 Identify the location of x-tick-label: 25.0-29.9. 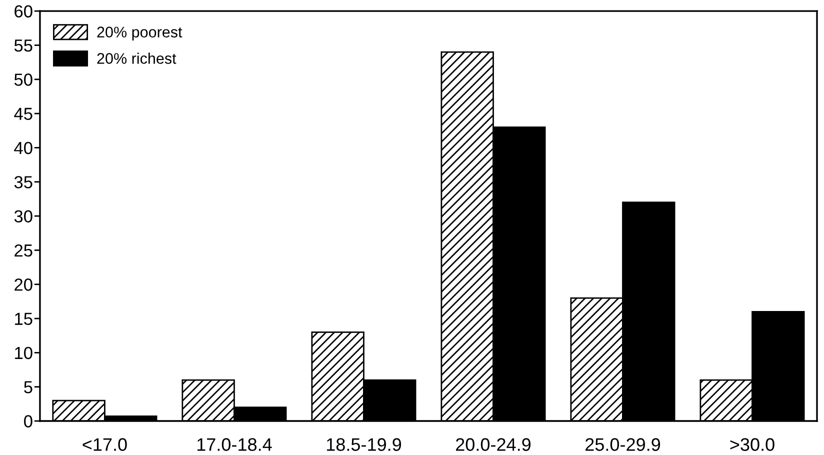
(623, 444).